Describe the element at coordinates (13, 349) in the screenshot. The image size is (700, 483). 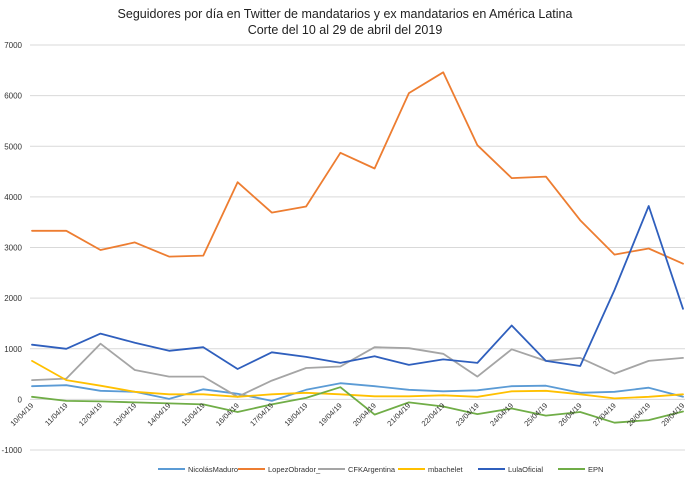
I see `y-tick-label: 1000` at that location.